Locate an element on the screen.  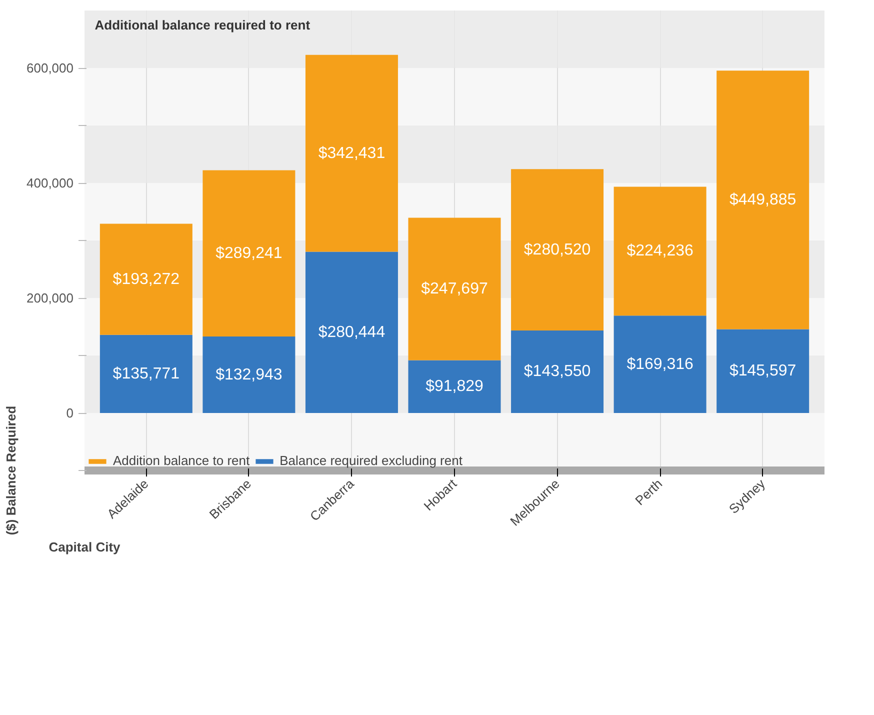
legend-label: Balance required excluding rent is located at coordinates (371, 460).